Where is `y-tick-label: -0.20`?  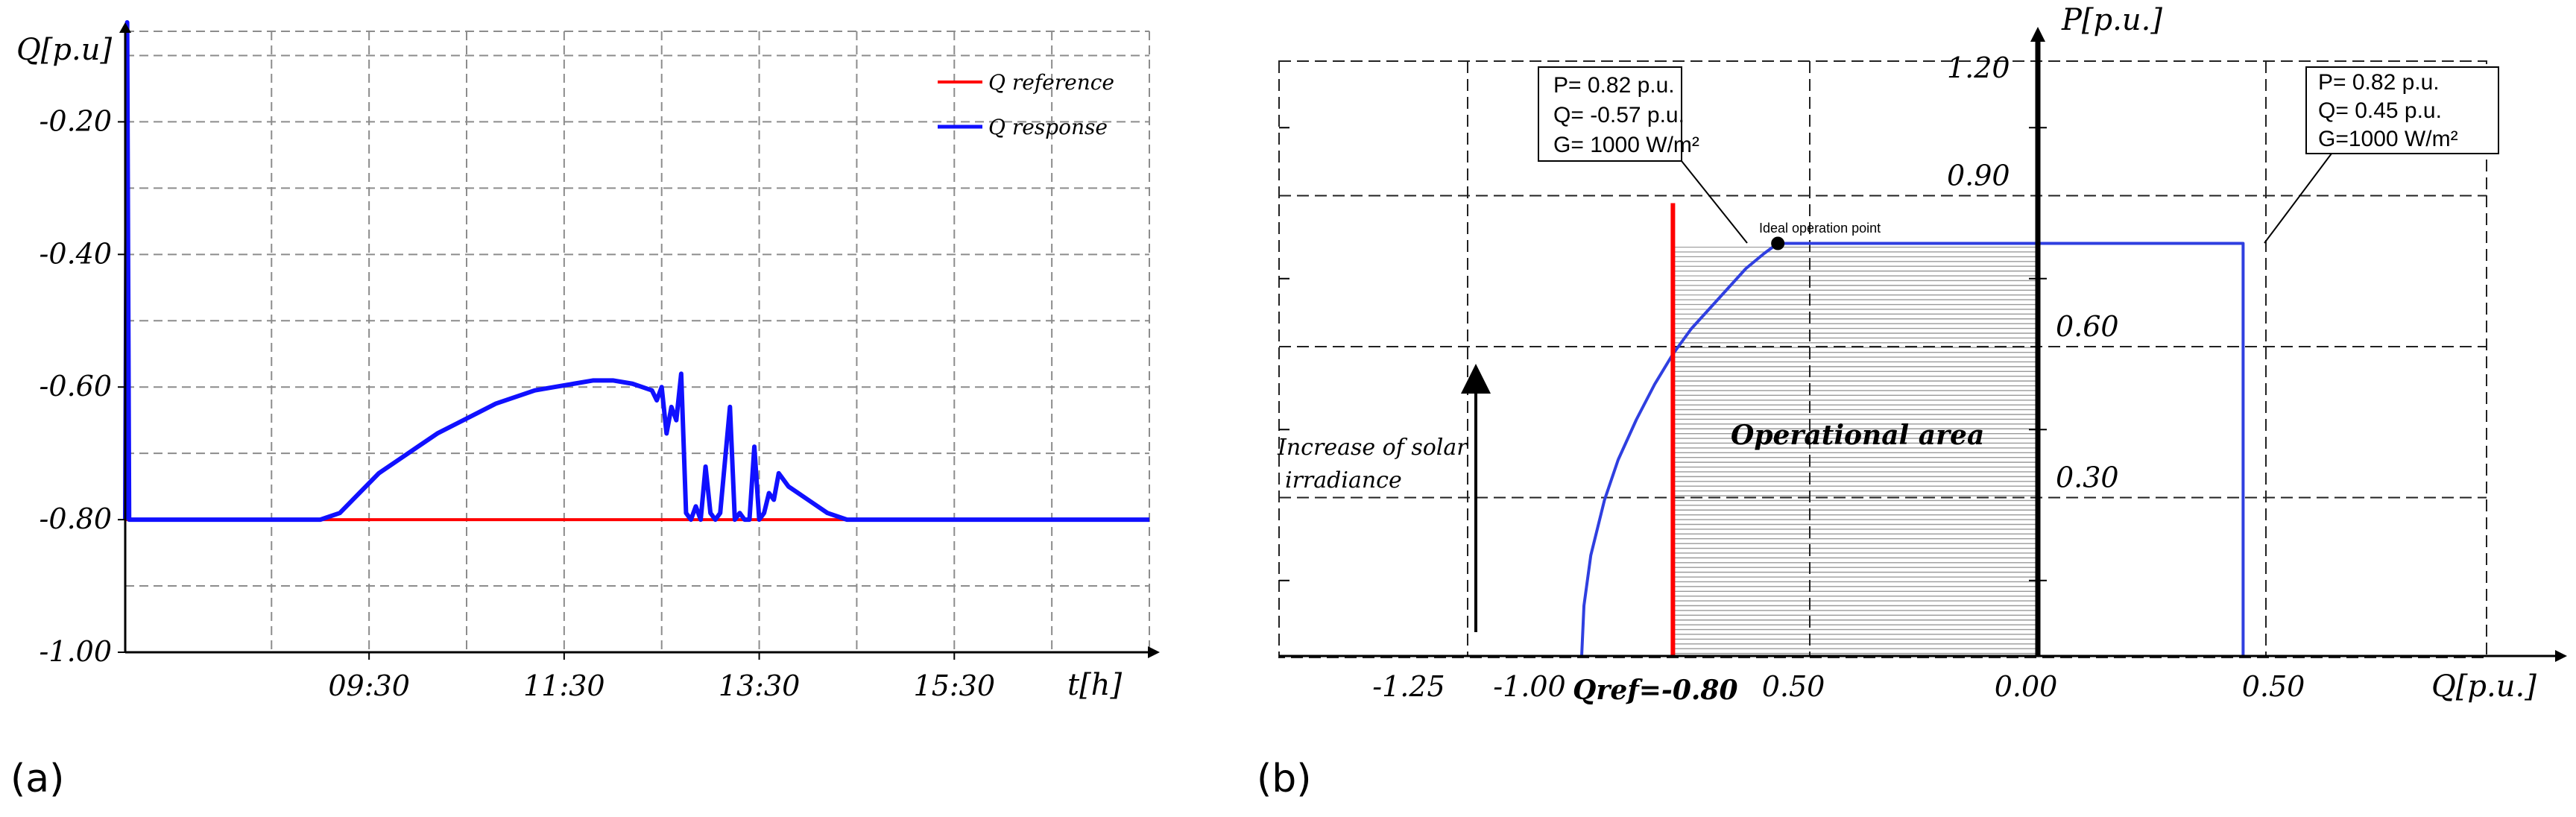 y-tick-label: -0.20 is located at coordinates (76, 120).